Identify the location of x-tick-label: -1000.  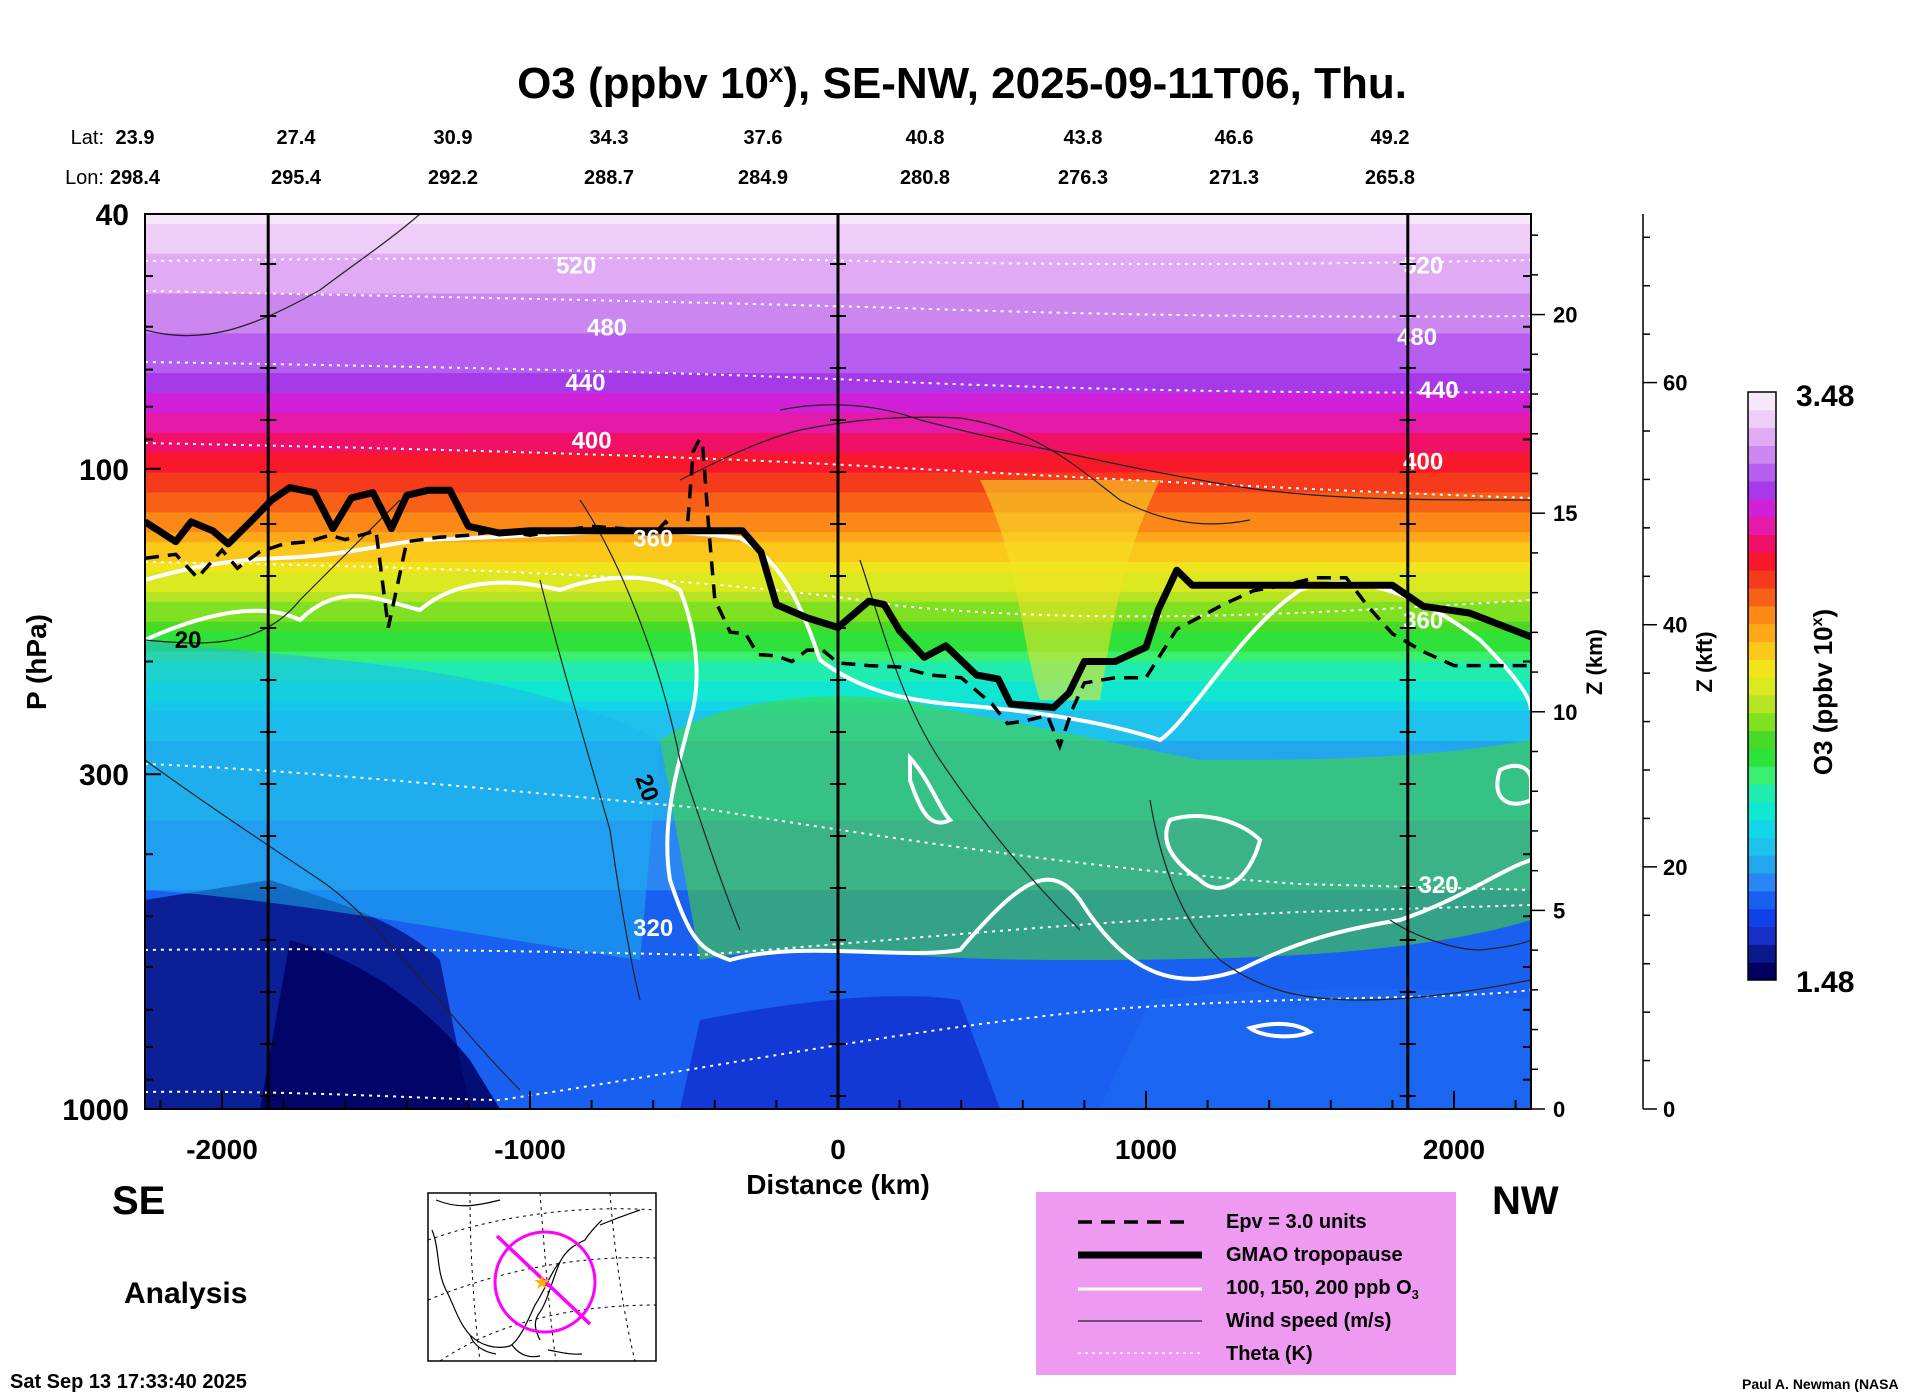
(530, 1149).